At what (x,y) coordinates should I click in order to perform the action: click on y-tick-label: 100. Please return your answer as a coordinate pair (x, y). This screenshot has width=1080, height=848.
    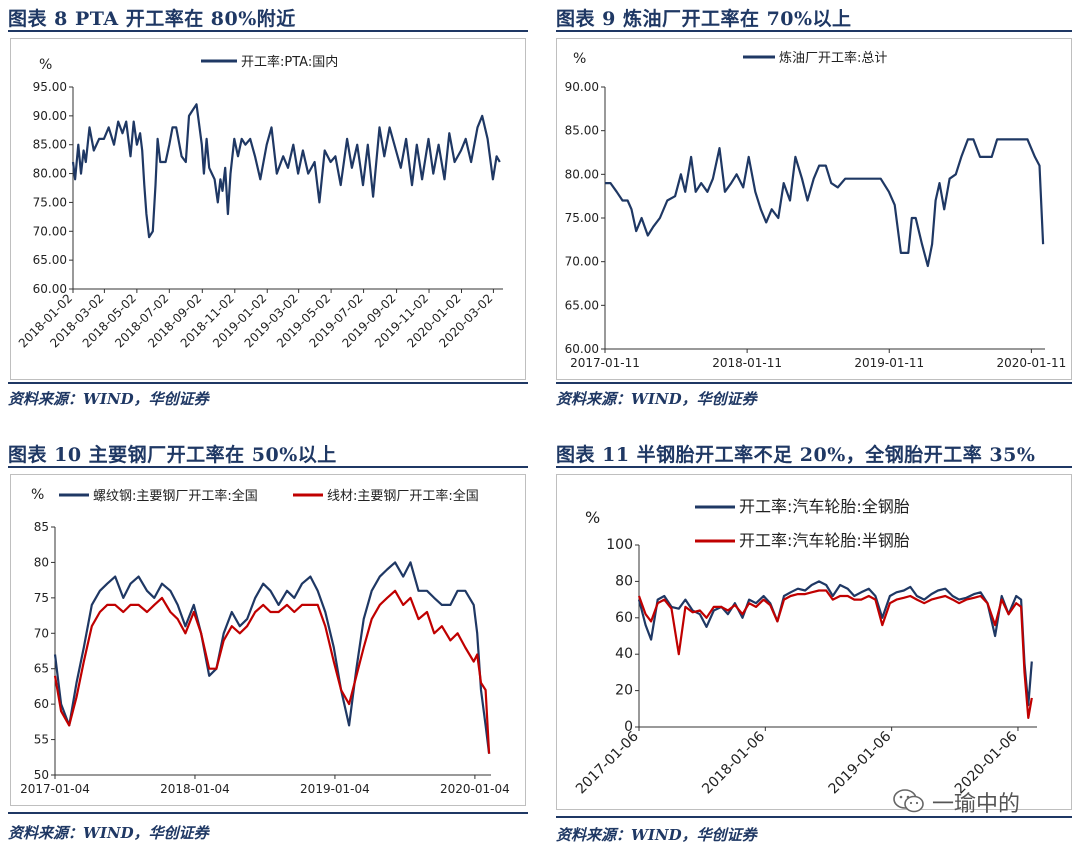
    Looking at the image, I should click on (619, 545).